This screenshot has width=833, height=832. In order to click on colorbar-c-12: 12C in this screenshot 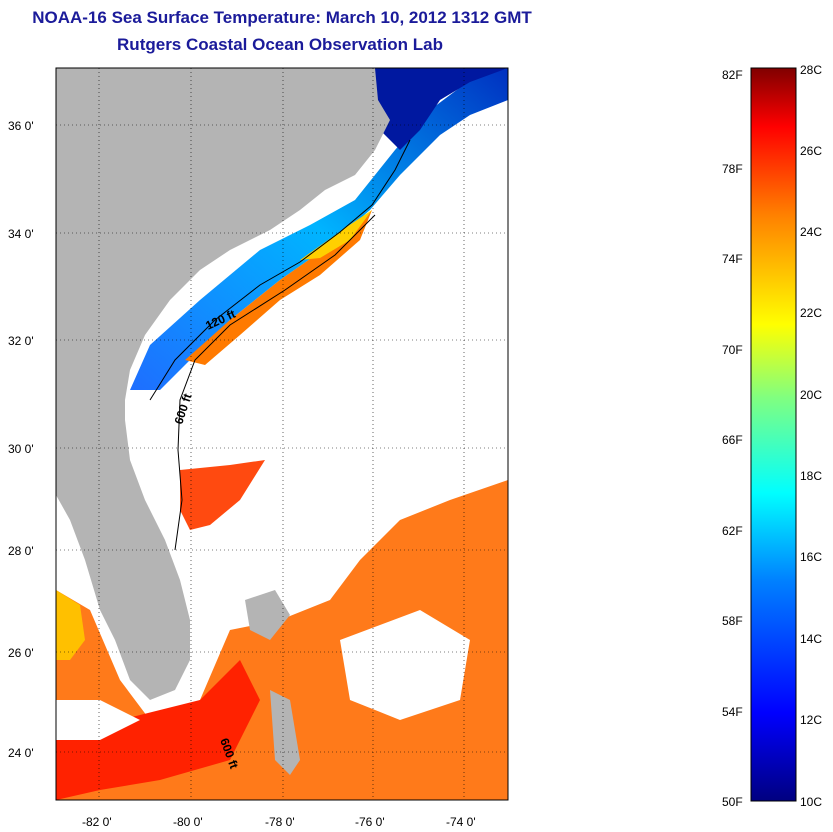, I will do `click(811, 720)`.